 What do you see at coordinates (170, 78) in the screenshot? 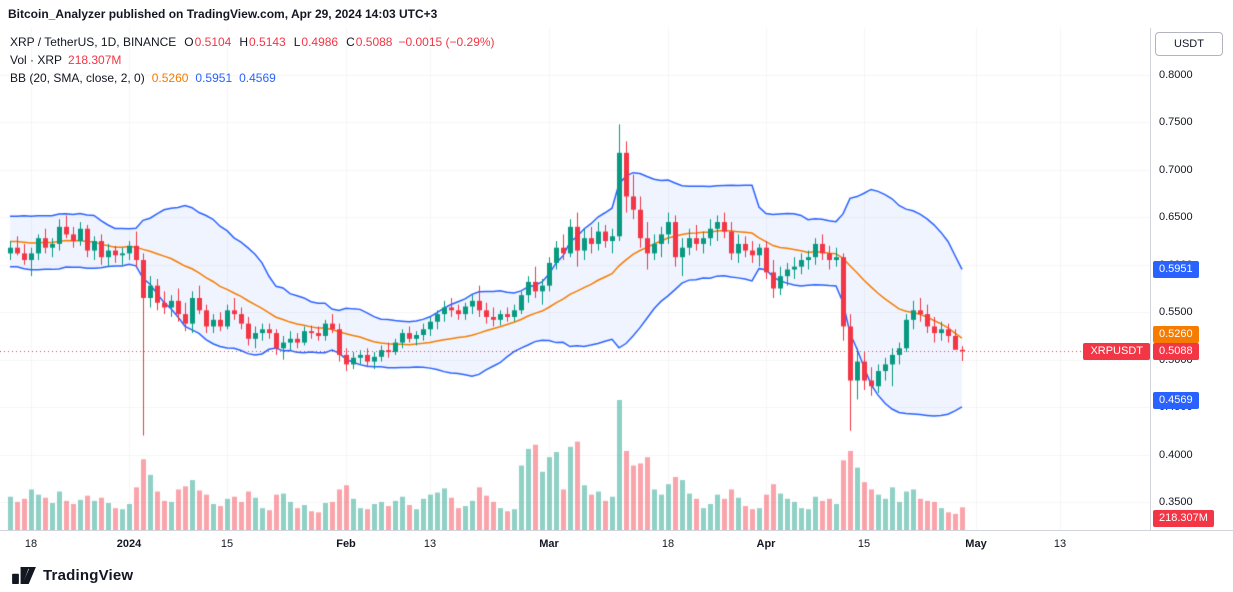
I see `bb-value: 0.5260` at bounding box center [170, 78].